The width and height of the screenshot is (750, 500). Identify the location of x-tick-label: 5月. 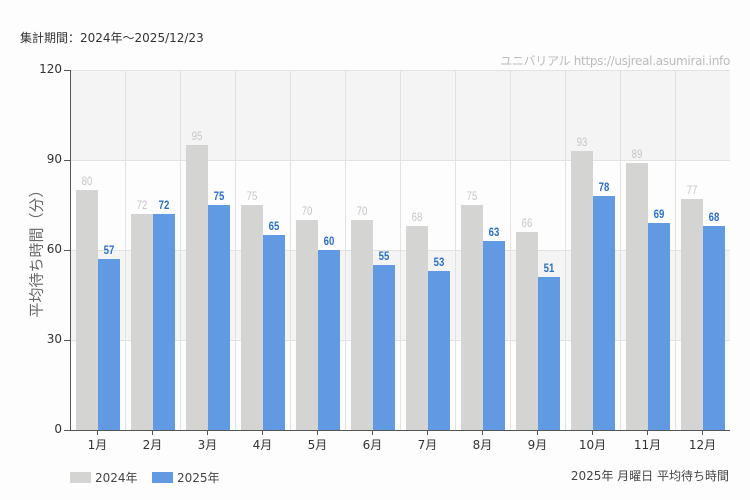
(317, 445).